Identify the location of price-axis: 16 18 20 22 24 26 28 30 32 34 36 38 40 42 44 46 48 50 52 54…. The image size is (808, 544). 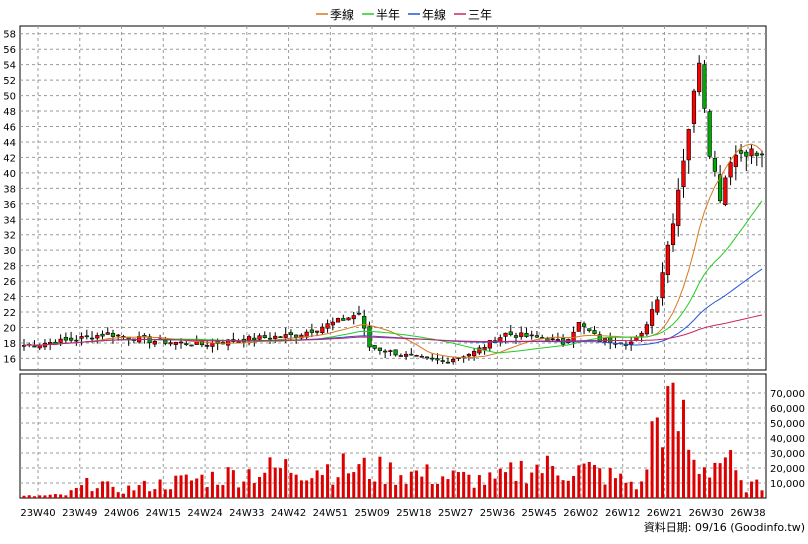
(9, 198).